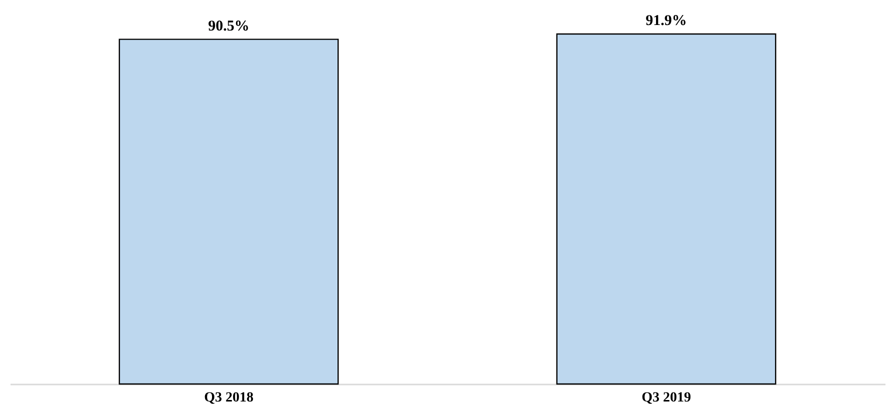 The width and height of the screenshot is (895, 404). What do you see at coordinates (229, 397) in the screenshot?
I see `x-tick-label: Q3 2018` at bounding box center [229, 397].